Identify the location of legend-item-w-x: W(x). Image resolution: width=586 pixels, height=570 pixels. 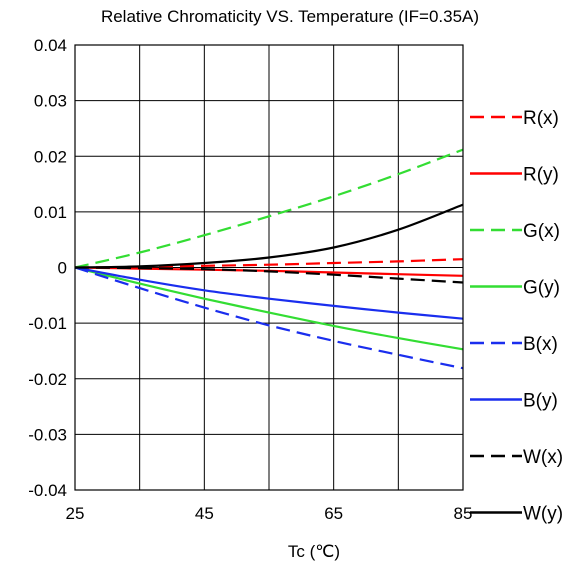
(516, 457).